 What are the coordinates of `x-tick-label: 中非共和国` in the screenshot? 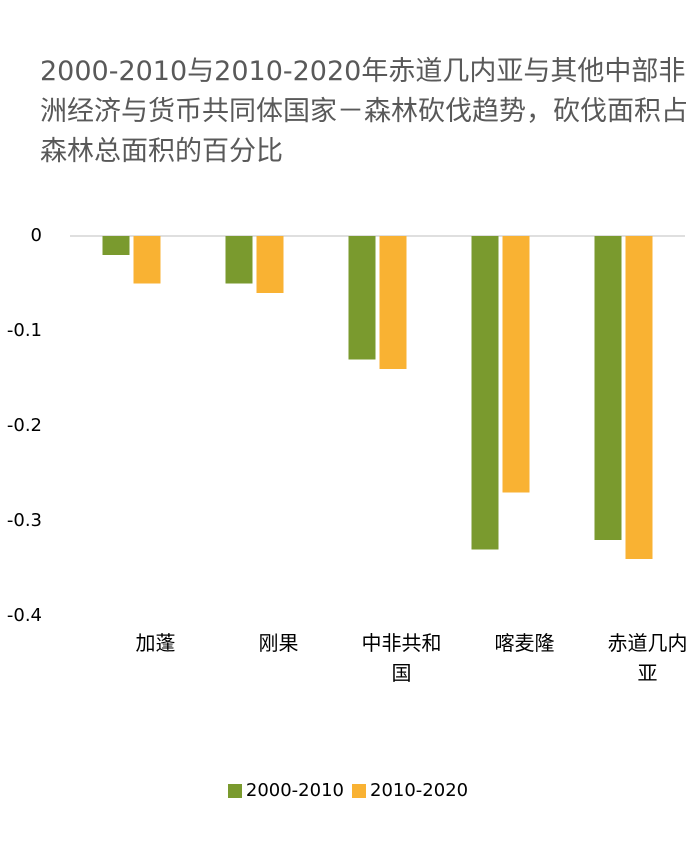 It's located at (401, 658).